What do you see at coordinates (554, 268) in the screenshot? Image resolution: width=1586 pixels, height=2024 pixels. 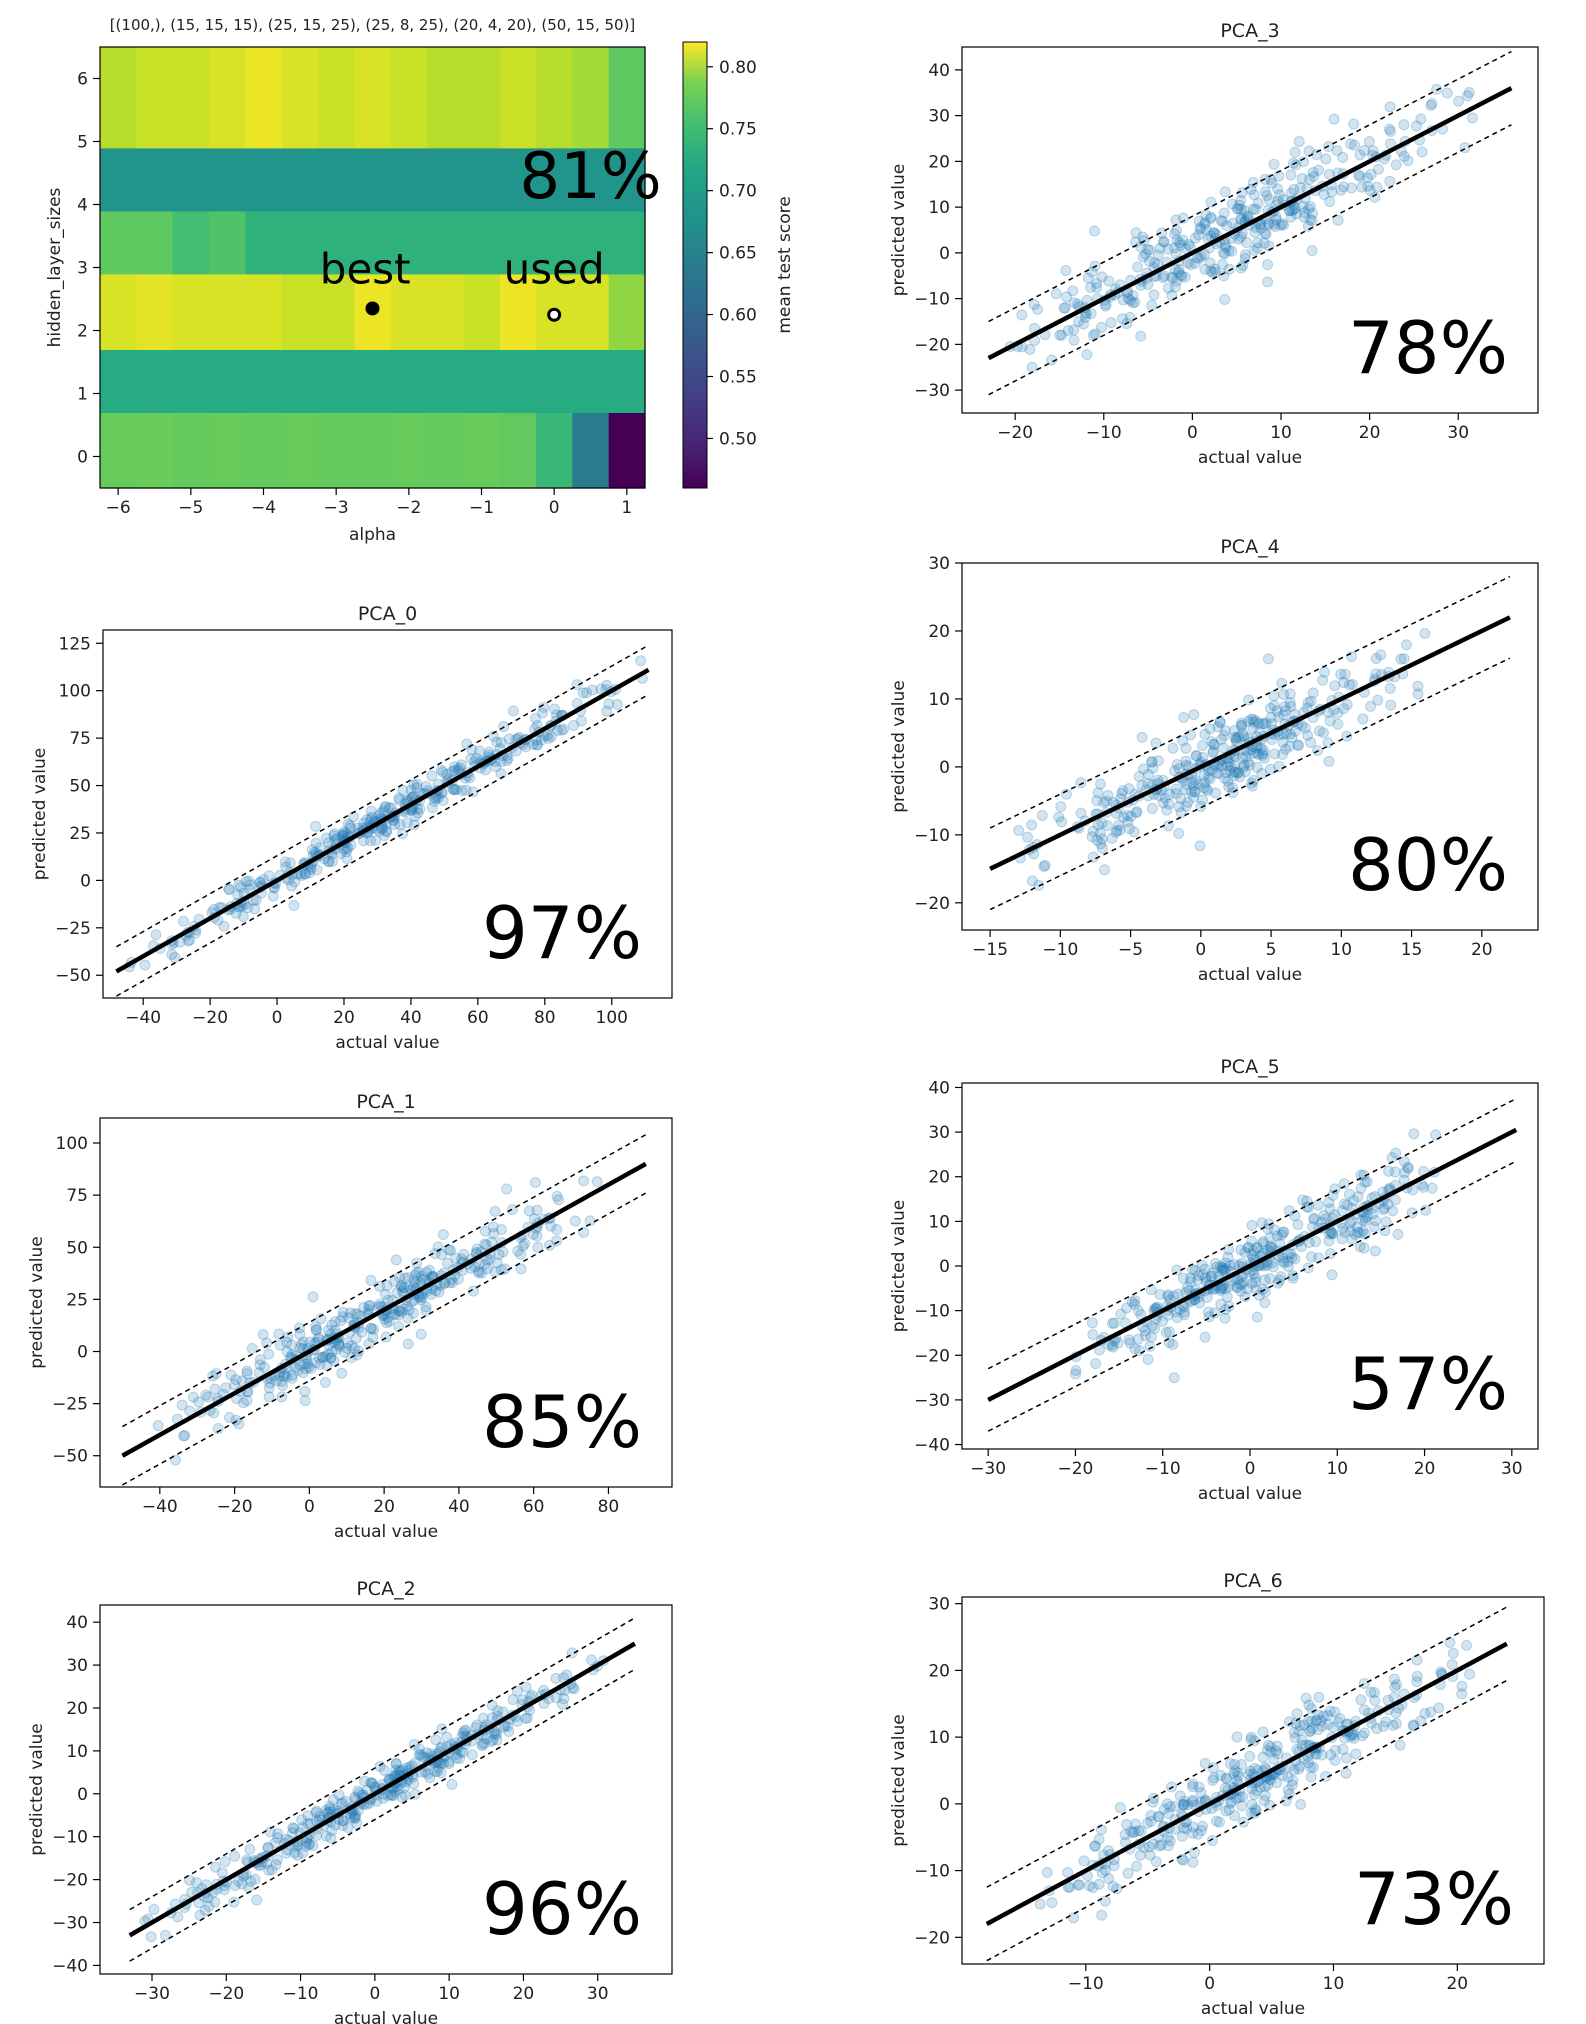 I see `used-label: used` at bounding box center [554, 268].